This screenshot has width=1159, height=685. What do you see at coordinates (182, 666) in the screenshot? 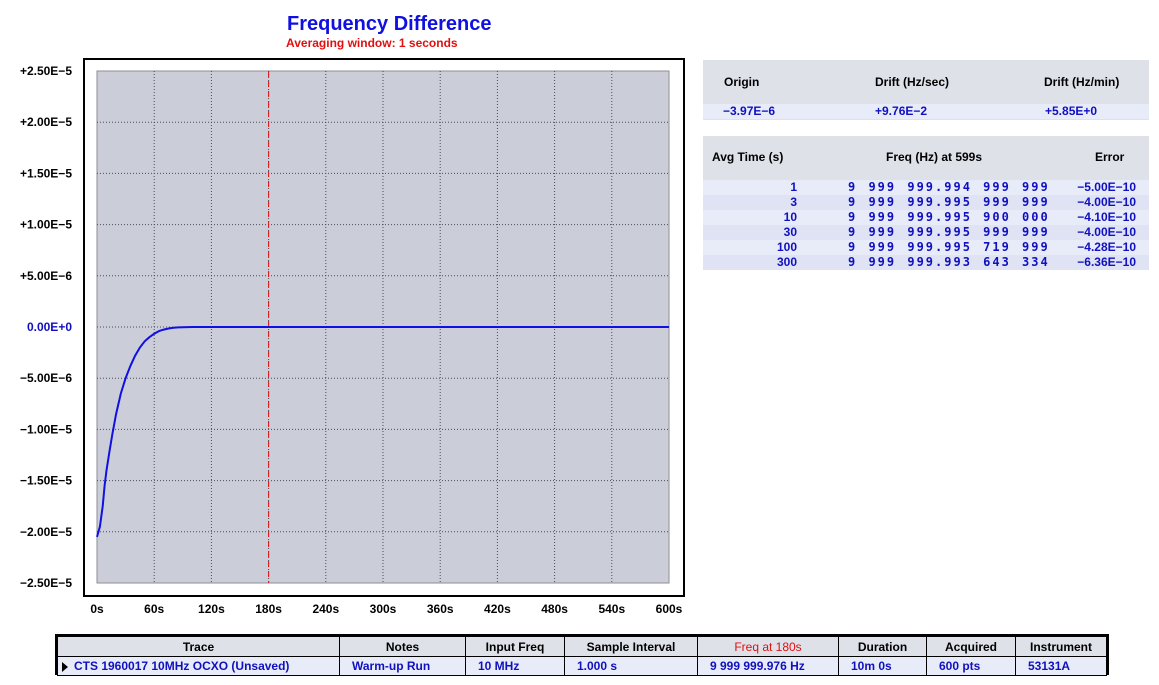
I see `trace-name: CTS 1960017 10MHz OCXO (Unsaved)` at bounding box center [182, 666].